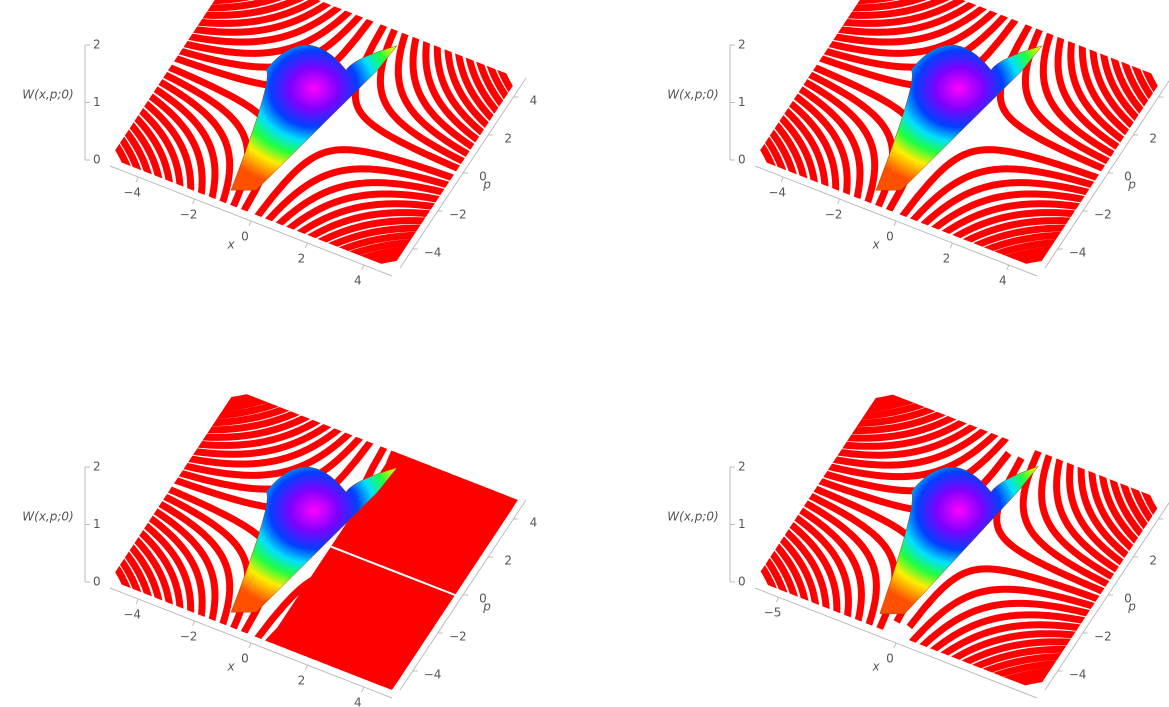 Image resolution: width=1169 pixels, height=707 pixels. What do you see at coordinates (1106, 174) in the screenshot?
I see `p-axis` at bounding box center [1106, 174].